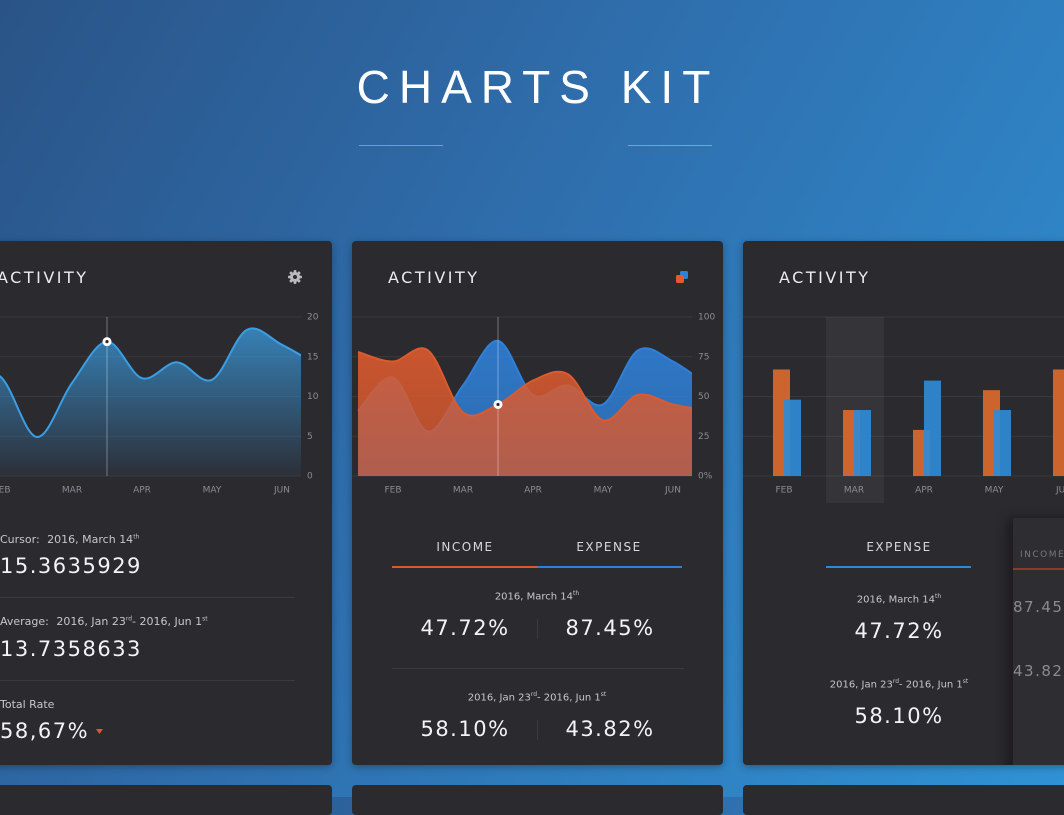 This screenshot has height=815, width=1064. Describe the element at coordinates (295, 277) in the screenshot. I see `settings-icon` at that location.